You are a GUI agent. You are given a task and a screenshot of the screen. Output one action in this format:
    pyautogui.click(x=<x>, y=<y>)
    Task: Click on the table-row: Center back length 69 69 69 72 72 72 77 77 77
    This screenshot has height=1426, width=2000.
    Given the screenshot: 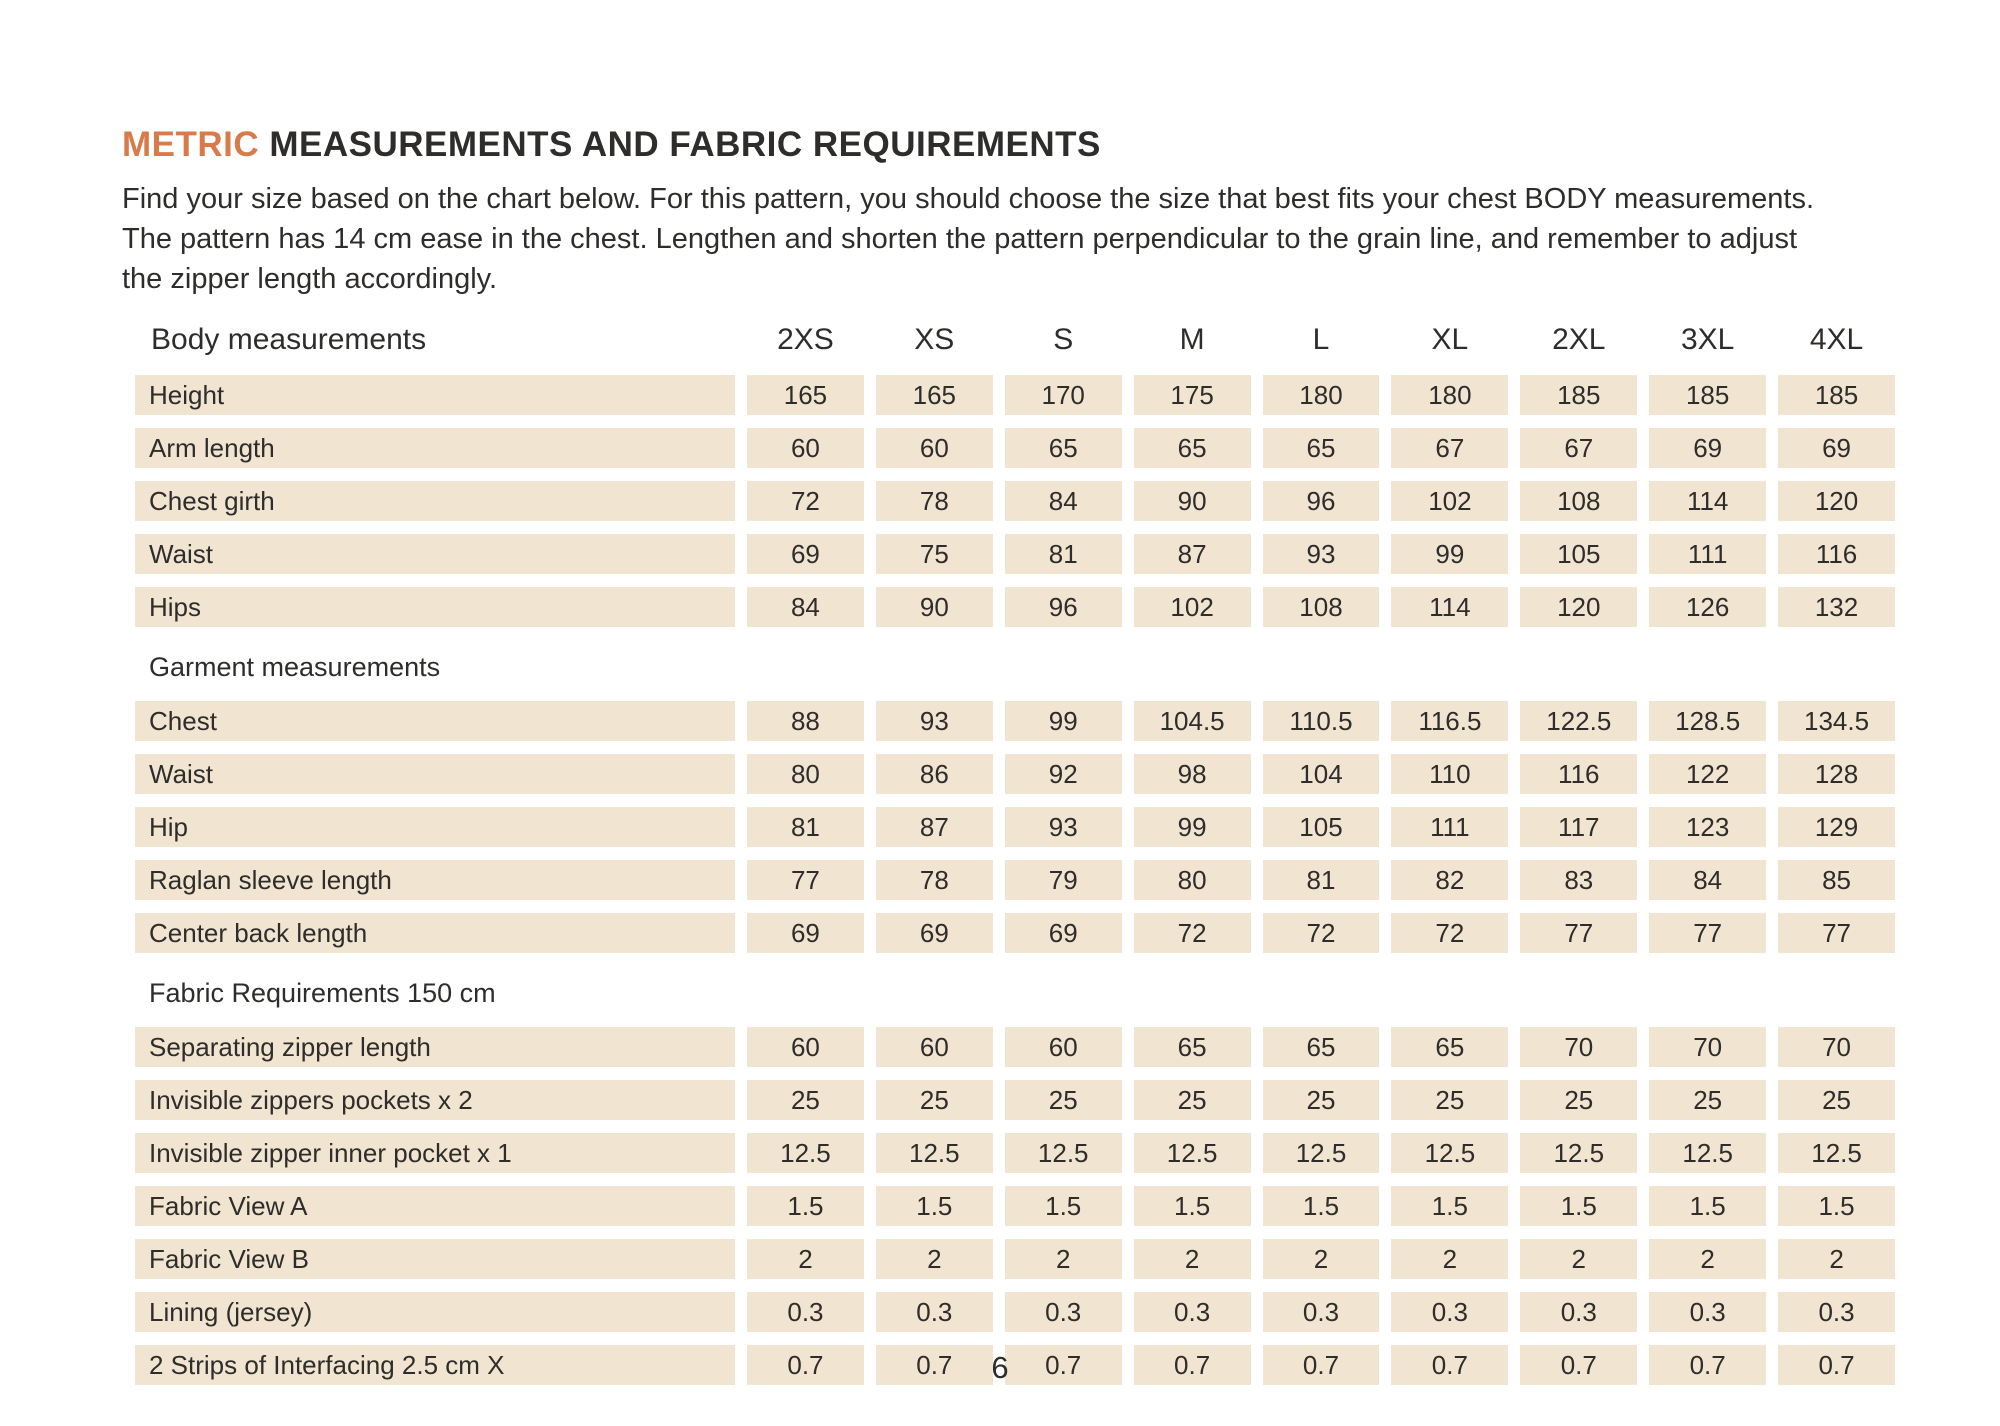 What is the action you would take?
    pyautogui.click(x=1015, y=933)
    